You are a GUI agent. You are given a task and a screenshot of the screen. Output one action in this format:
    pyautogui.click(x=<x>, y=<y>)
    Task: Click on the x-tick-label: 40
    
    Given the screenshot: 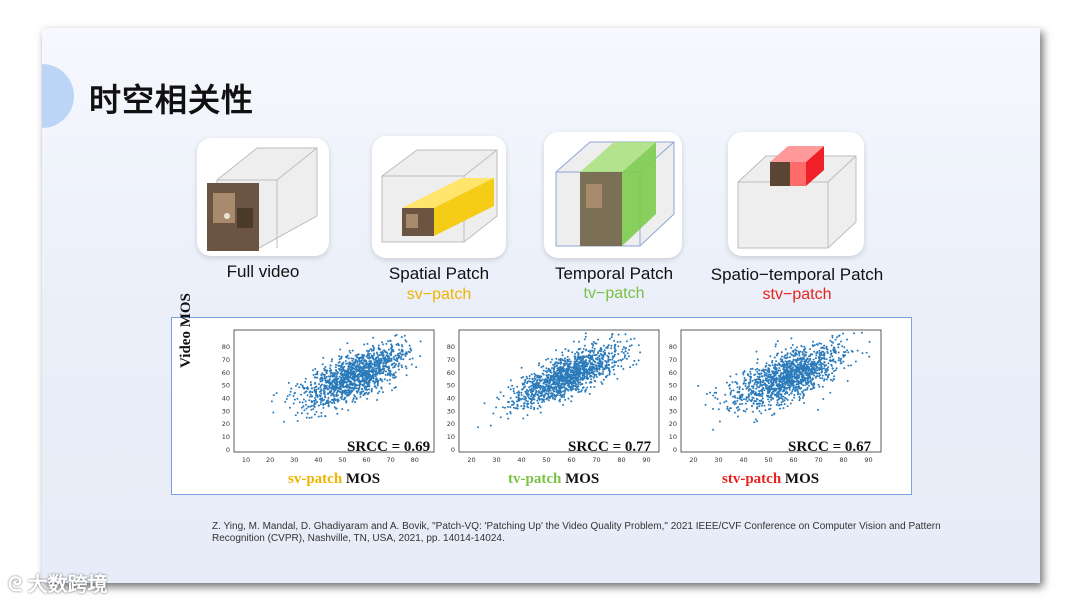 What is the action you would take?
    pyautogui.click(x=318, y=460)
    